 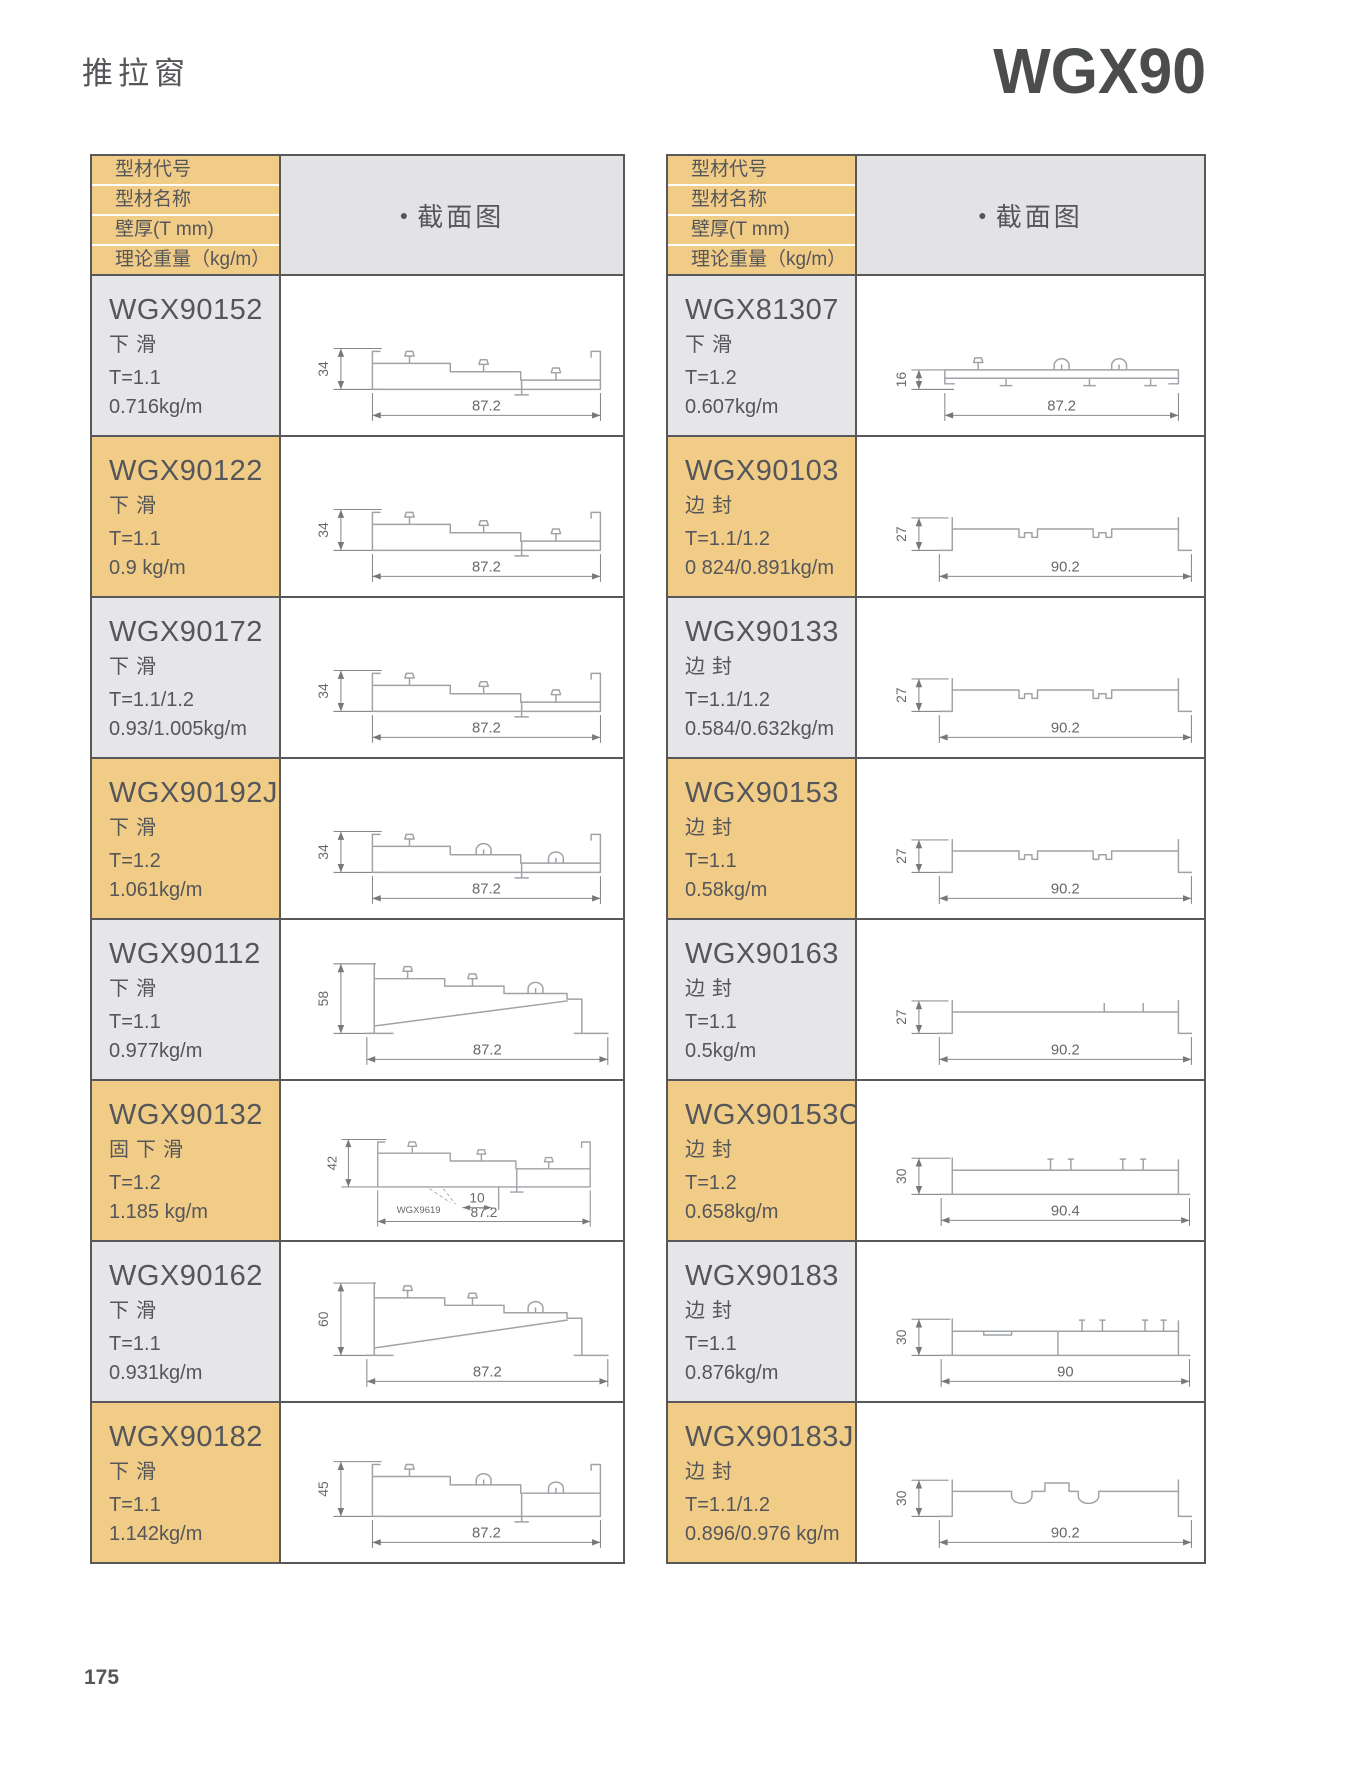 I want to click on svg-text: 34, so click(x=323, y=529).